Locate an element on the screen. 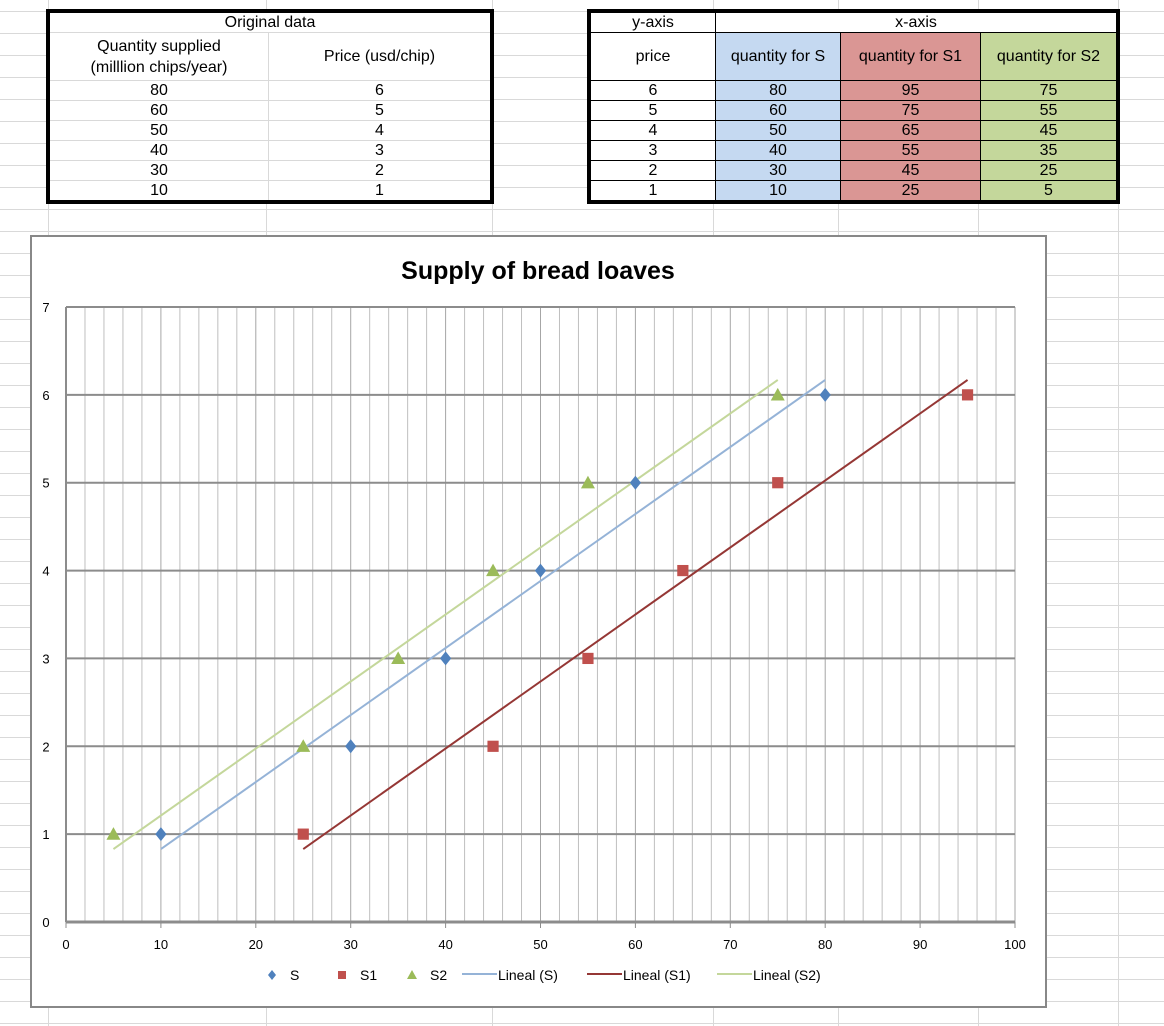  legend-label: S1 is located at coordinates (368, 975).